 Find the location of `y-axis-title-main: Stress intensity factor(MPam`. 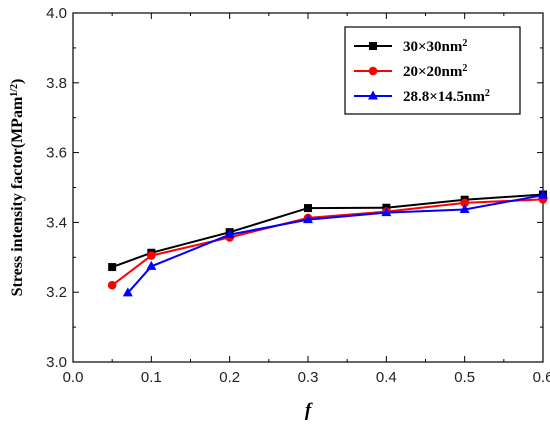

y-axis-title-main: Stress intensity factor(MPam is located at coordinates (17, 196).